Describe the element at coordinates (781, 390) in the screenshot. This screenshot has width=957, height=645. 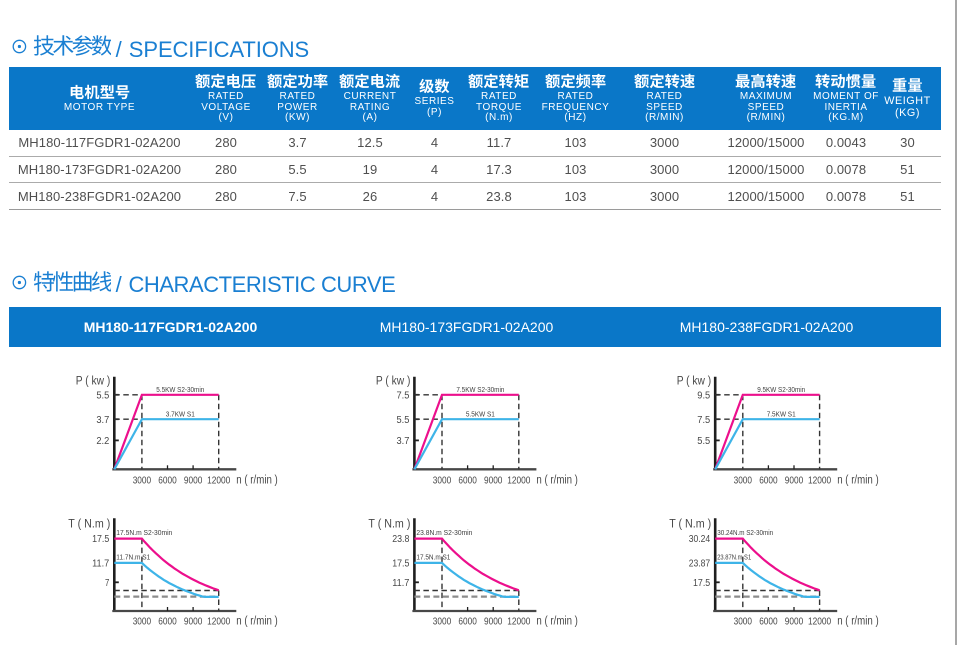
I see `svg-text: 9.5KW S2-30min` at that location.